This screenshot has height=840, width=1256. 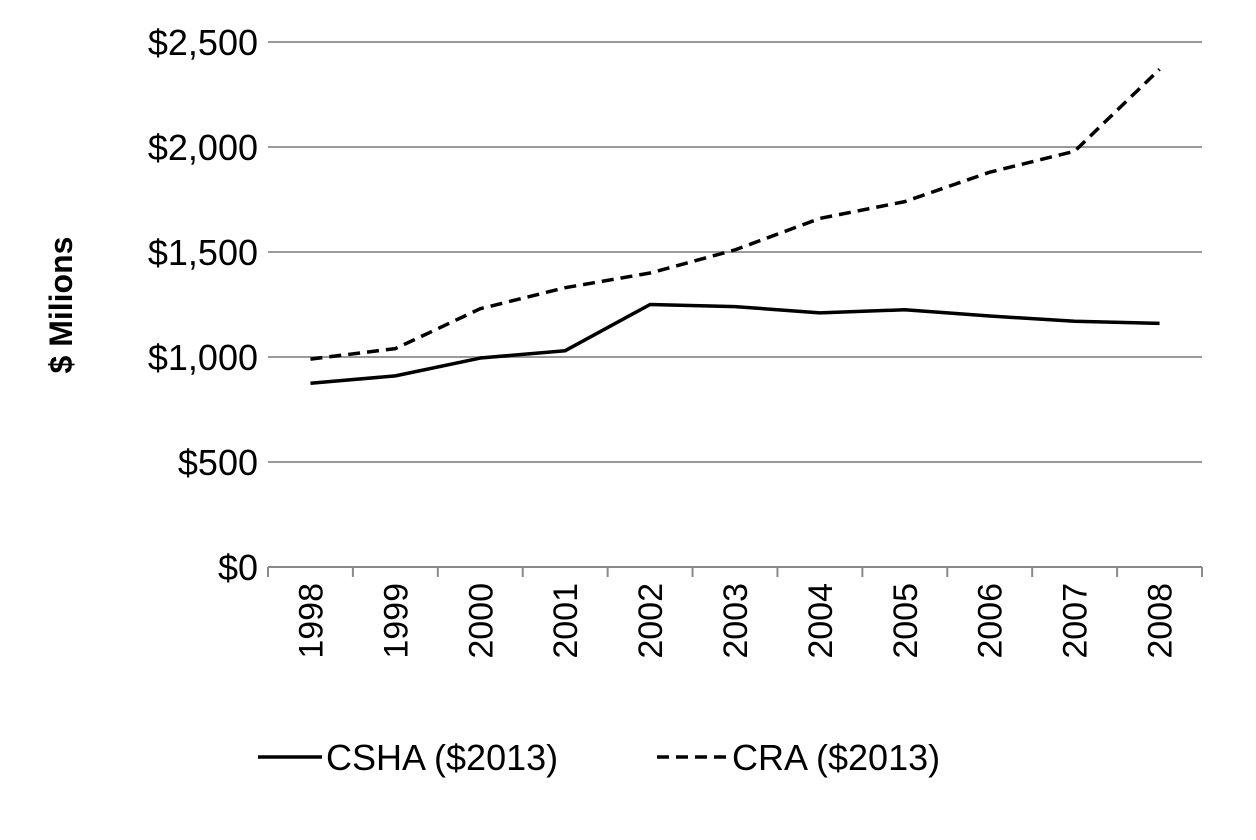 I want to click on y-tick-label: $500, so click(x=218, y=462).